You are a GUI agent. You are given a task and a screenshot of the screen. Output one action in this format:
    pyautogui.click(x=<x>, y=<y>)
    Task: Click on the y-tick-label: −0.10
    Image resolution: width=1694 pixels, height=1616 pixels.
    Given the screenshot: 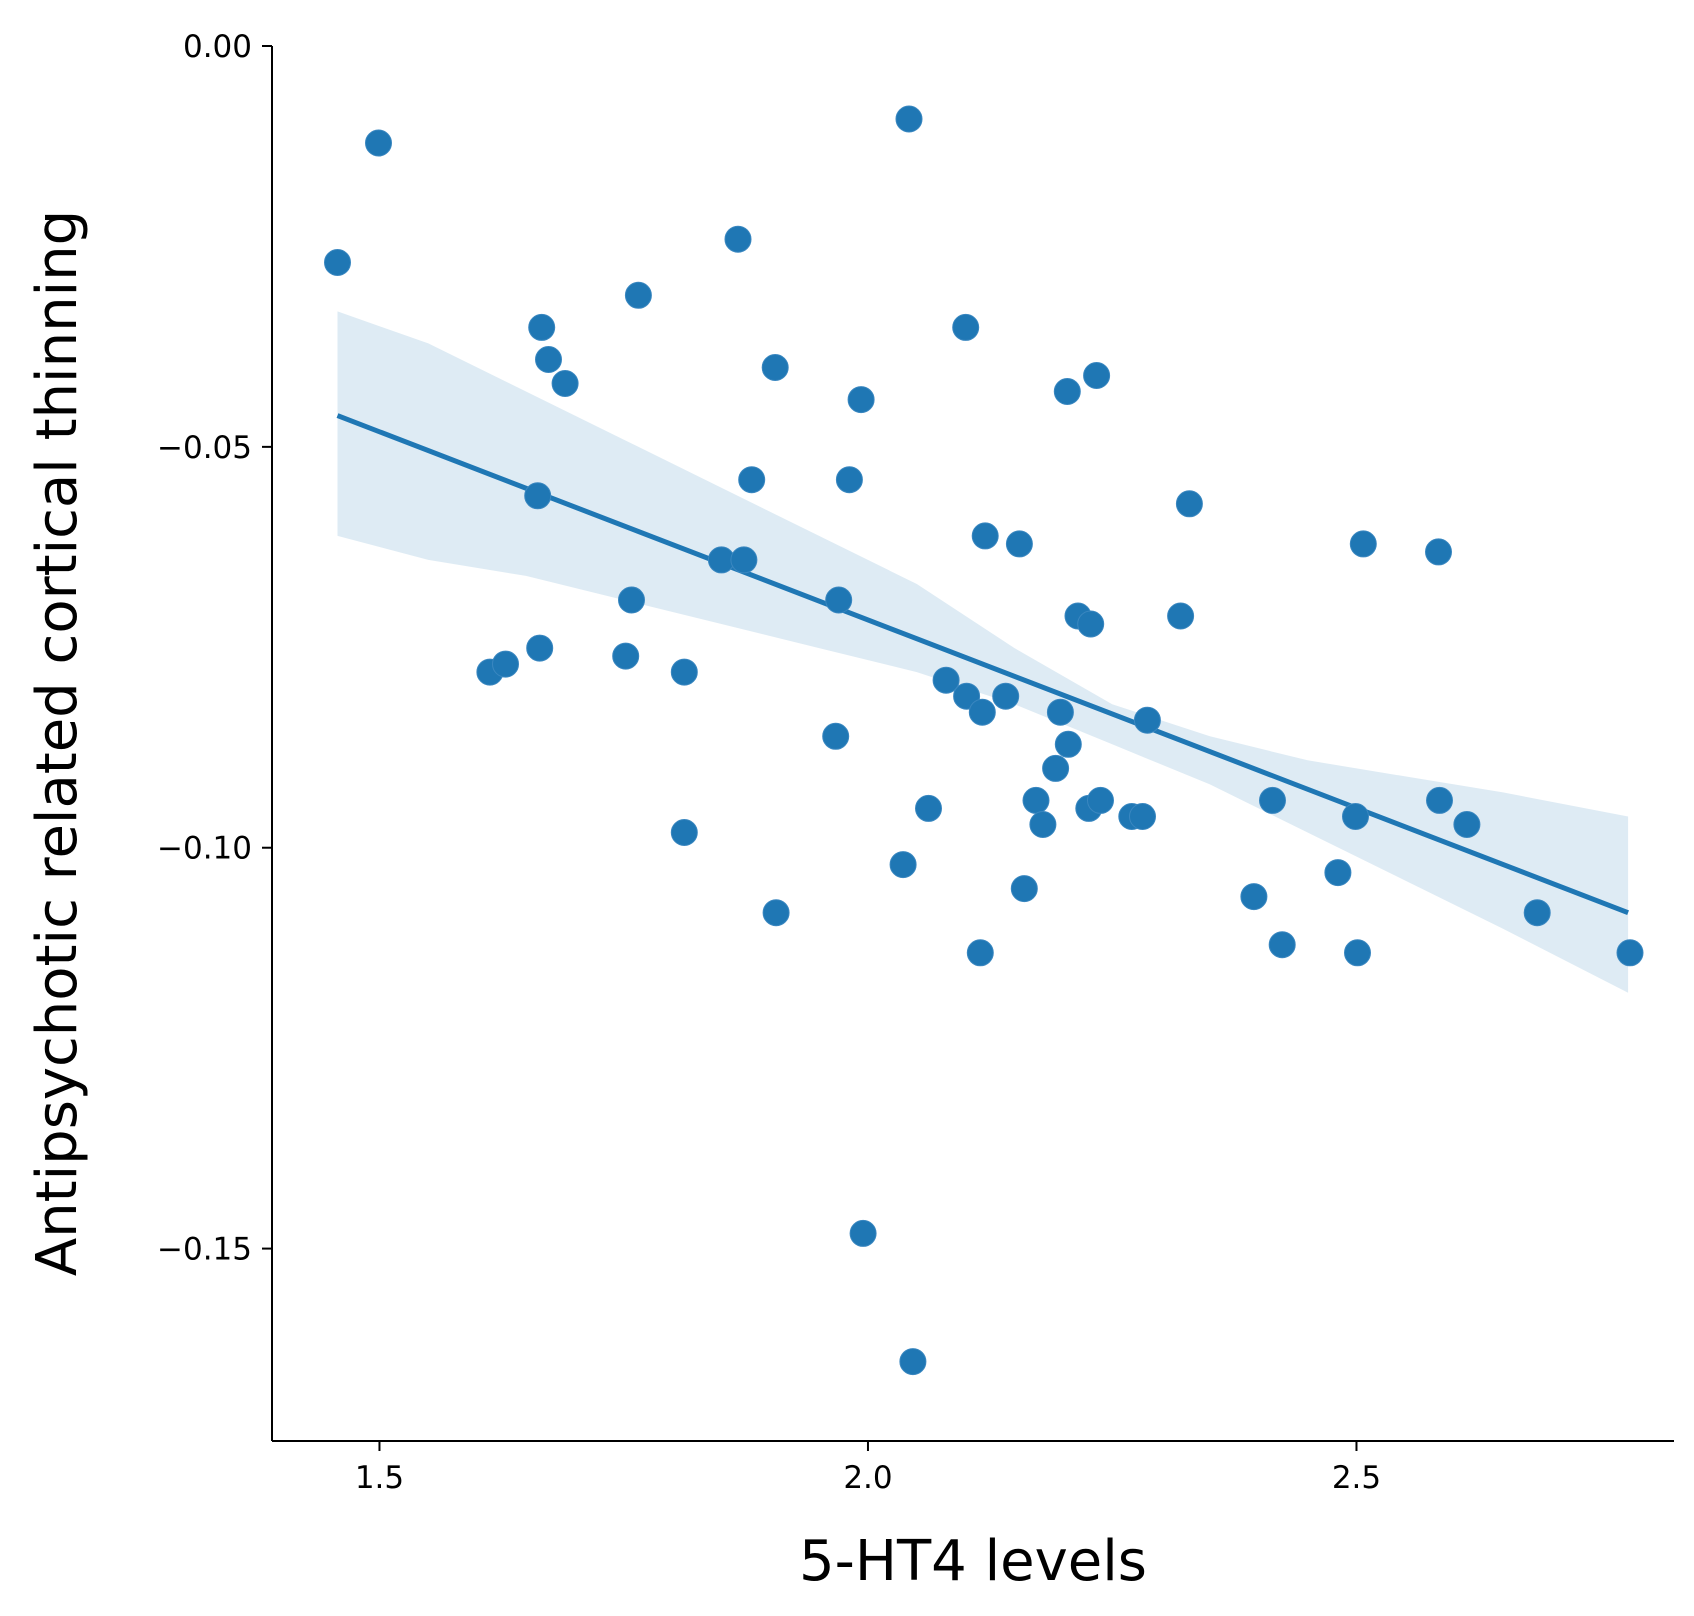 What is the action you would take?
    pyautogui.click(x=204, y=849)
    